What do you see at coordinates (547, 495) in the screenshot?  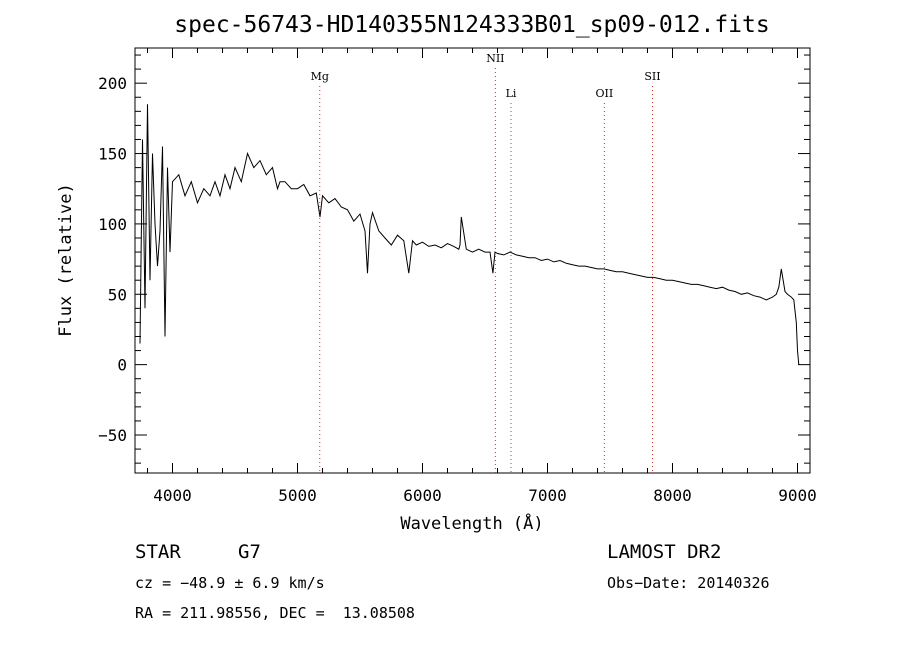 I see `x-tick-label: 7000` at bounding box center [547, 495].